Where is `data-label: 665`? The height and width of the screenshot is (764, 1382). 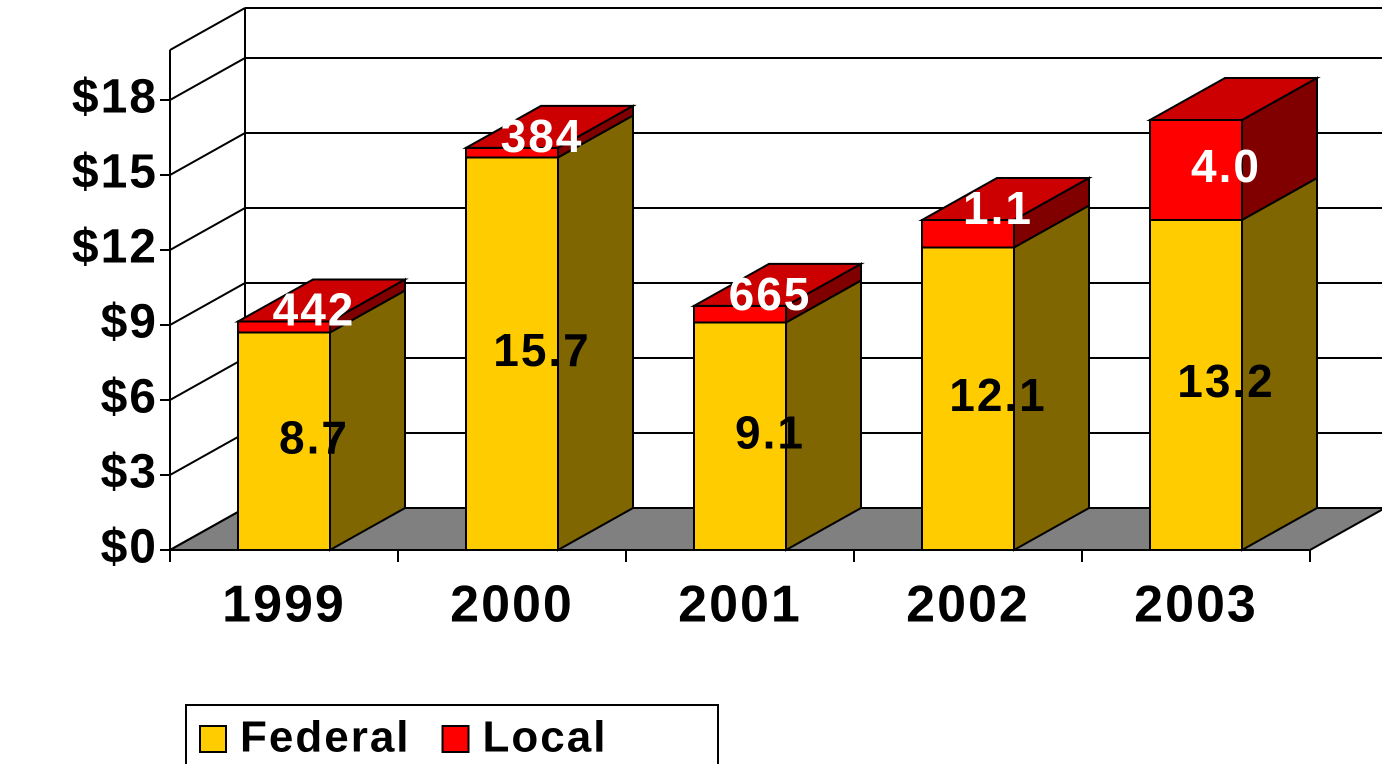 data-label: 665 is located at coordinates (770, 294).